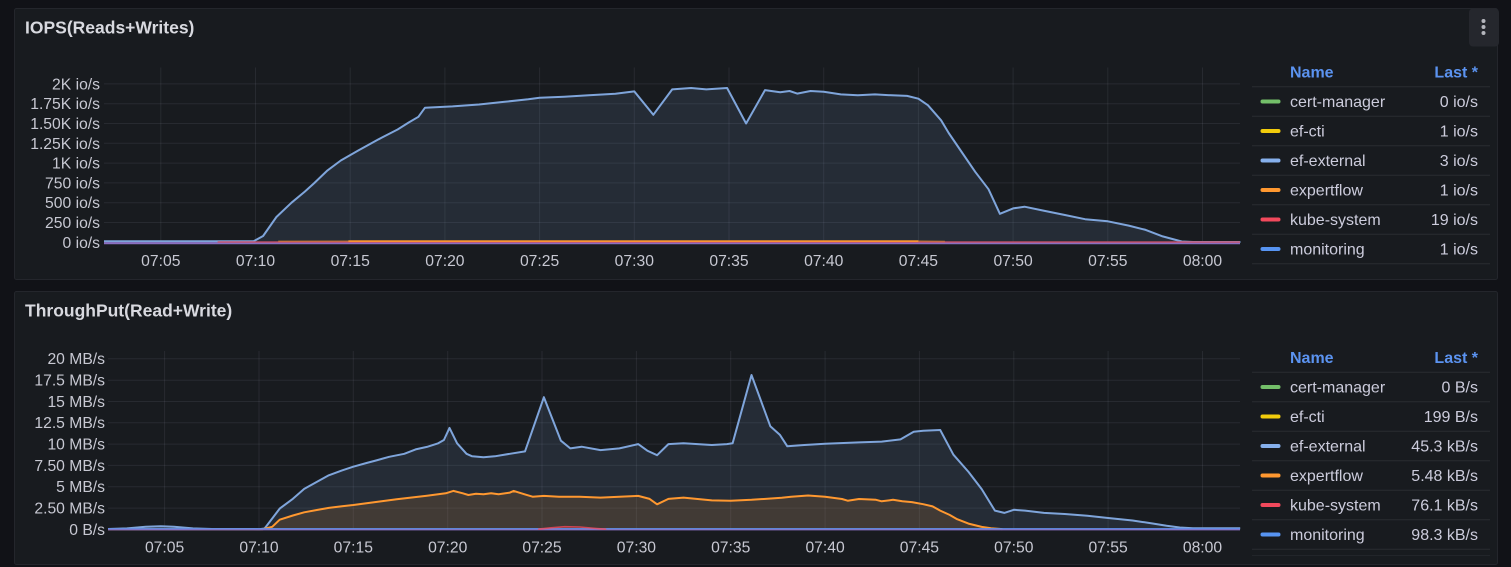 The image size is (1511, 567). I want to click on svg-text: 750 io/s, so click(72, 183).